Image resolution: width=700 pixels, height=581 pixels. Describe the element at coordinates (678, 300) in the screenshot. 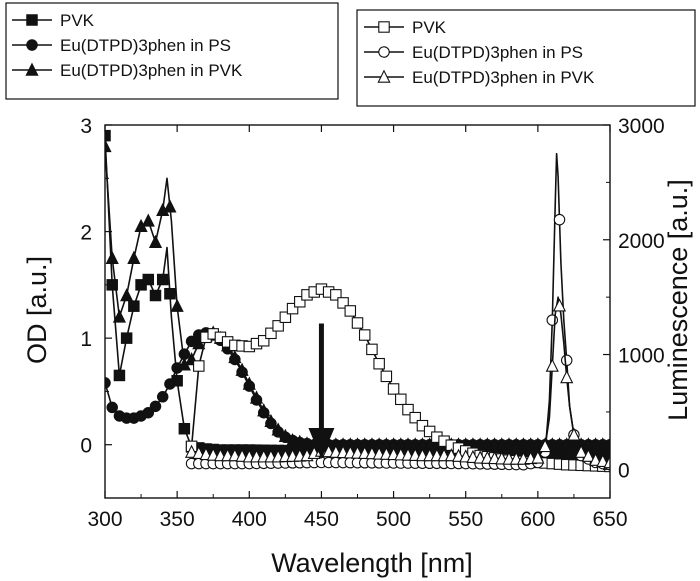

I see `y-axis-right-title: Luminescence [a.u.]` at that location.